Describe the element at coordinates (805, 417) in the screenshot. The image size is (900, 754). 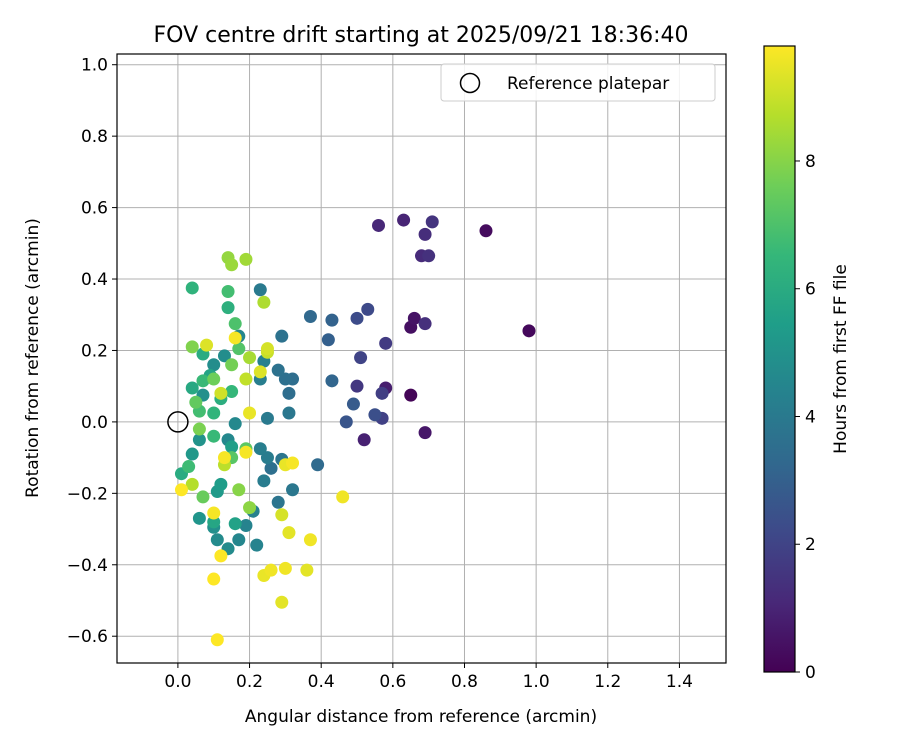
I see `colorbar-ticks: 0 2 4 6 8` at that location.